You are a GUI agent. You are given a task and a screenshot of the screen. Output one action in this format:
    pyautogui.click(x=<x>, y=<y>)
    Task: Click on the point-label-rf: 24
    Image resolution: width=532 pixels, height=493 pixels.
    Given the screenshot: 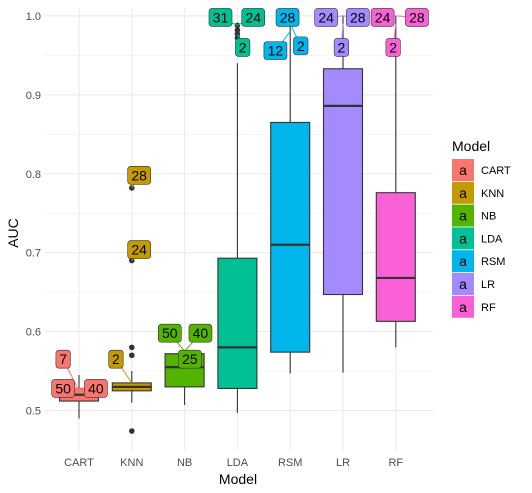 What is the action you would take?
    pyautogui.click(x=383, y=17)
    